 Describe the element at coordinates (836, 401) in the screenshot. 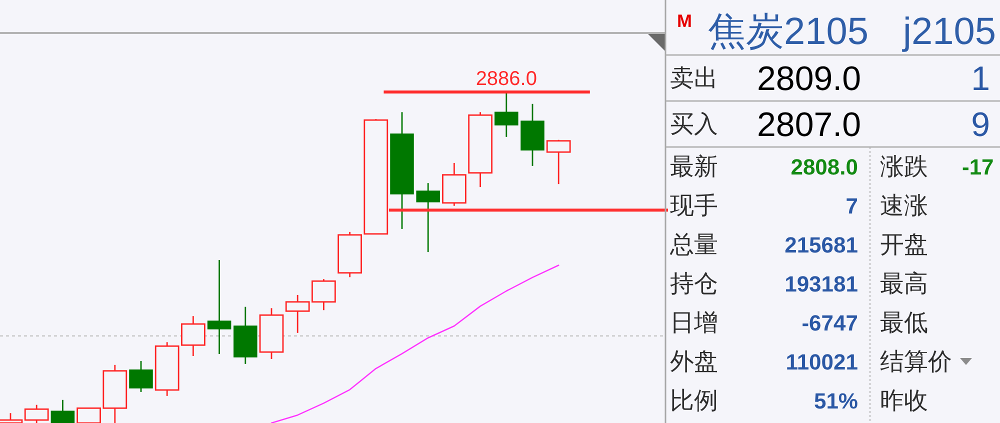

I see `text: 51%` at that location.